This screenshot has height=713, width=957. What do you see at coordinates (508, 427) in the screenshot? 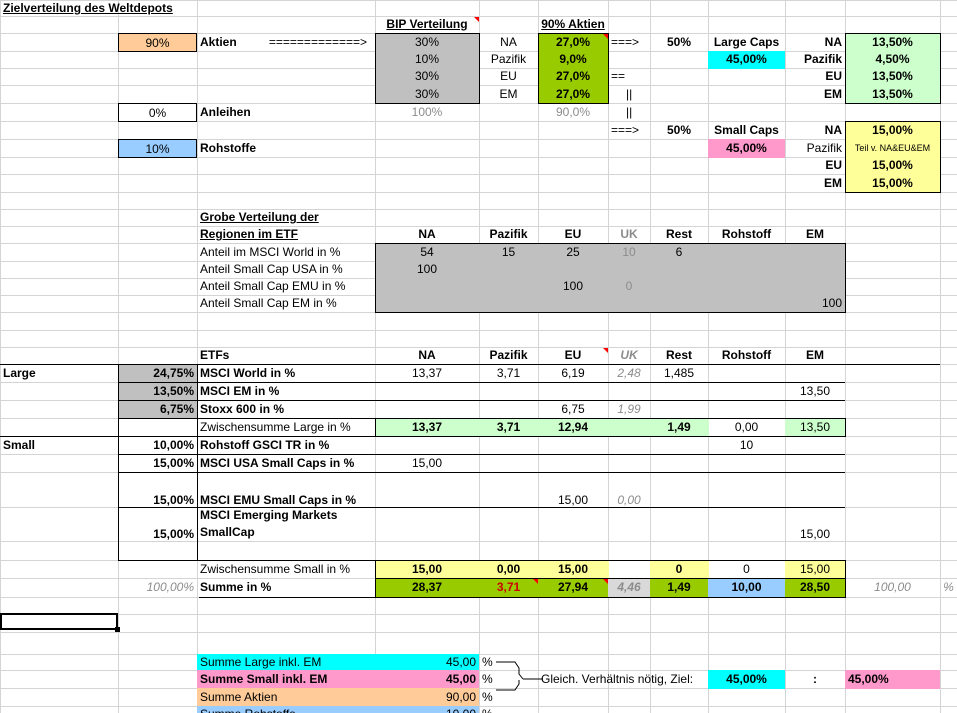
I see `zw-large-pazifik: 3,71` at bounding box center [508, 427].